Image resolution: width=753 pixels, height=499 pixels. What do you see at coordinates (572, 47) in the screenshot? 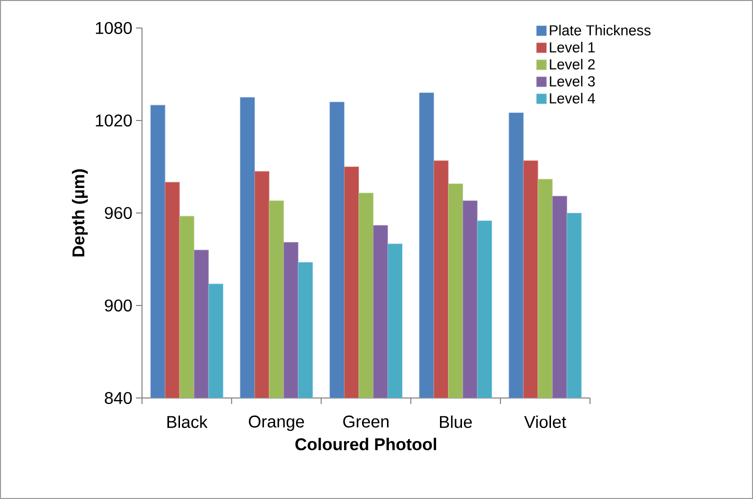
I see `legend-label: Level 1` at bounding box center [572, 47].